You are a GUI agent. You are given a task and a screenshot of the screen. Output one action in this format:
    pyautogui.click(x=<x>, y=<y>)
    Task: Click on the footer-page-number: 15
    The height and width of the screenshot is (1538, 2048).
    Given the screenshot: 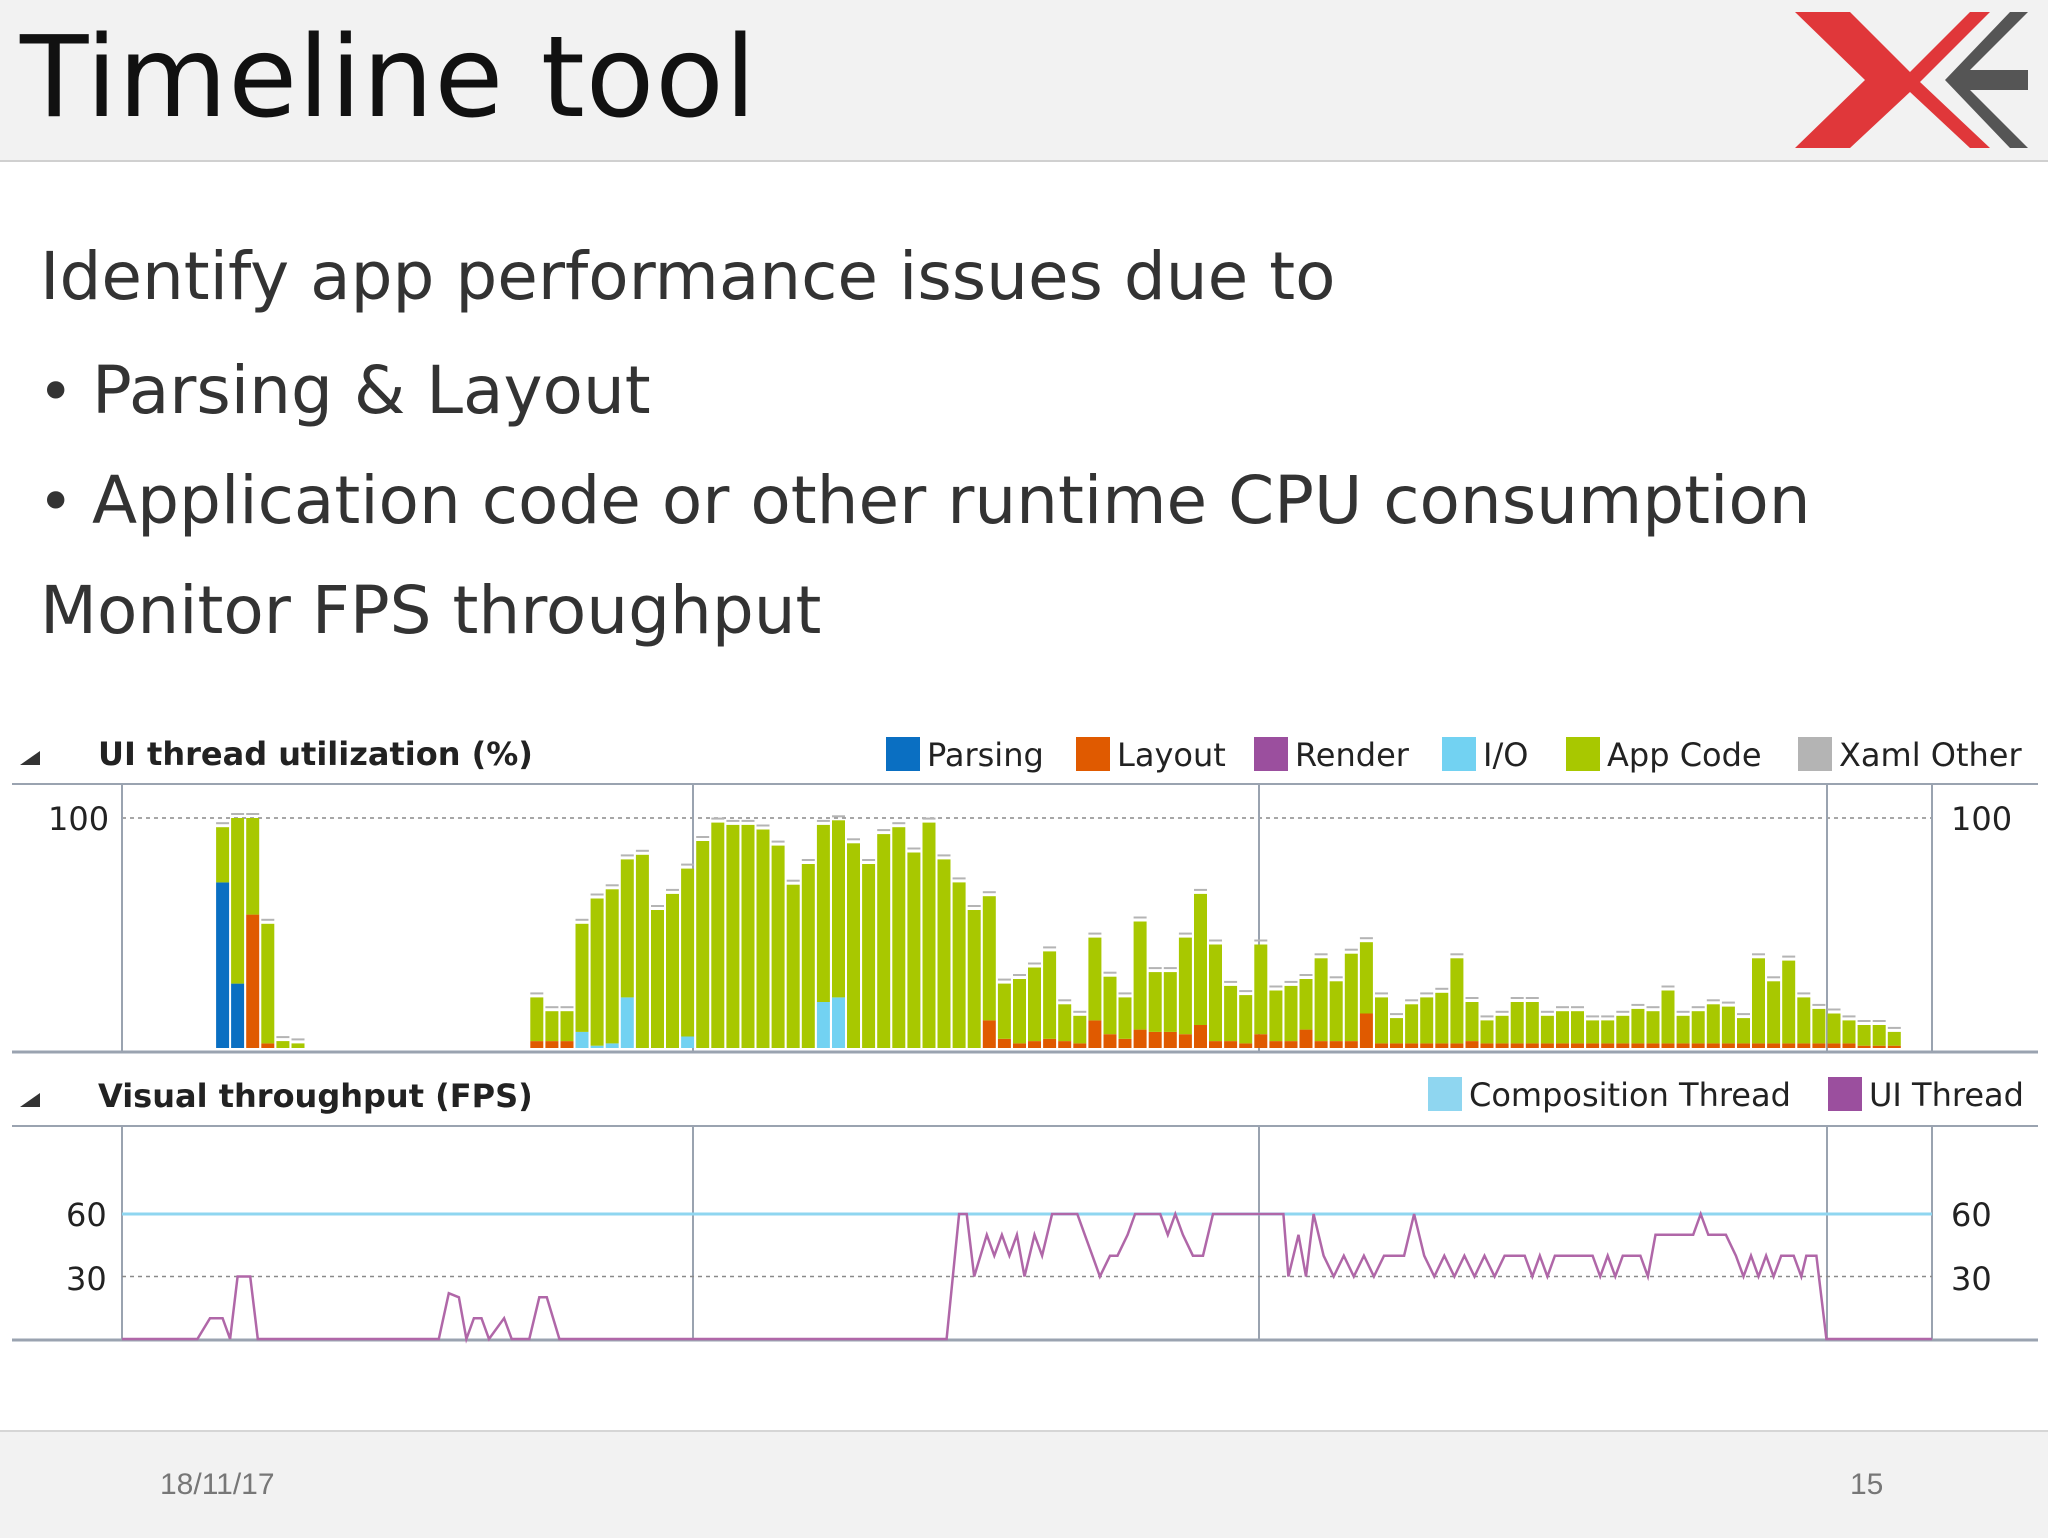 What is the action you would take?
    pyautogui.click(x=1867, y=1484)
    